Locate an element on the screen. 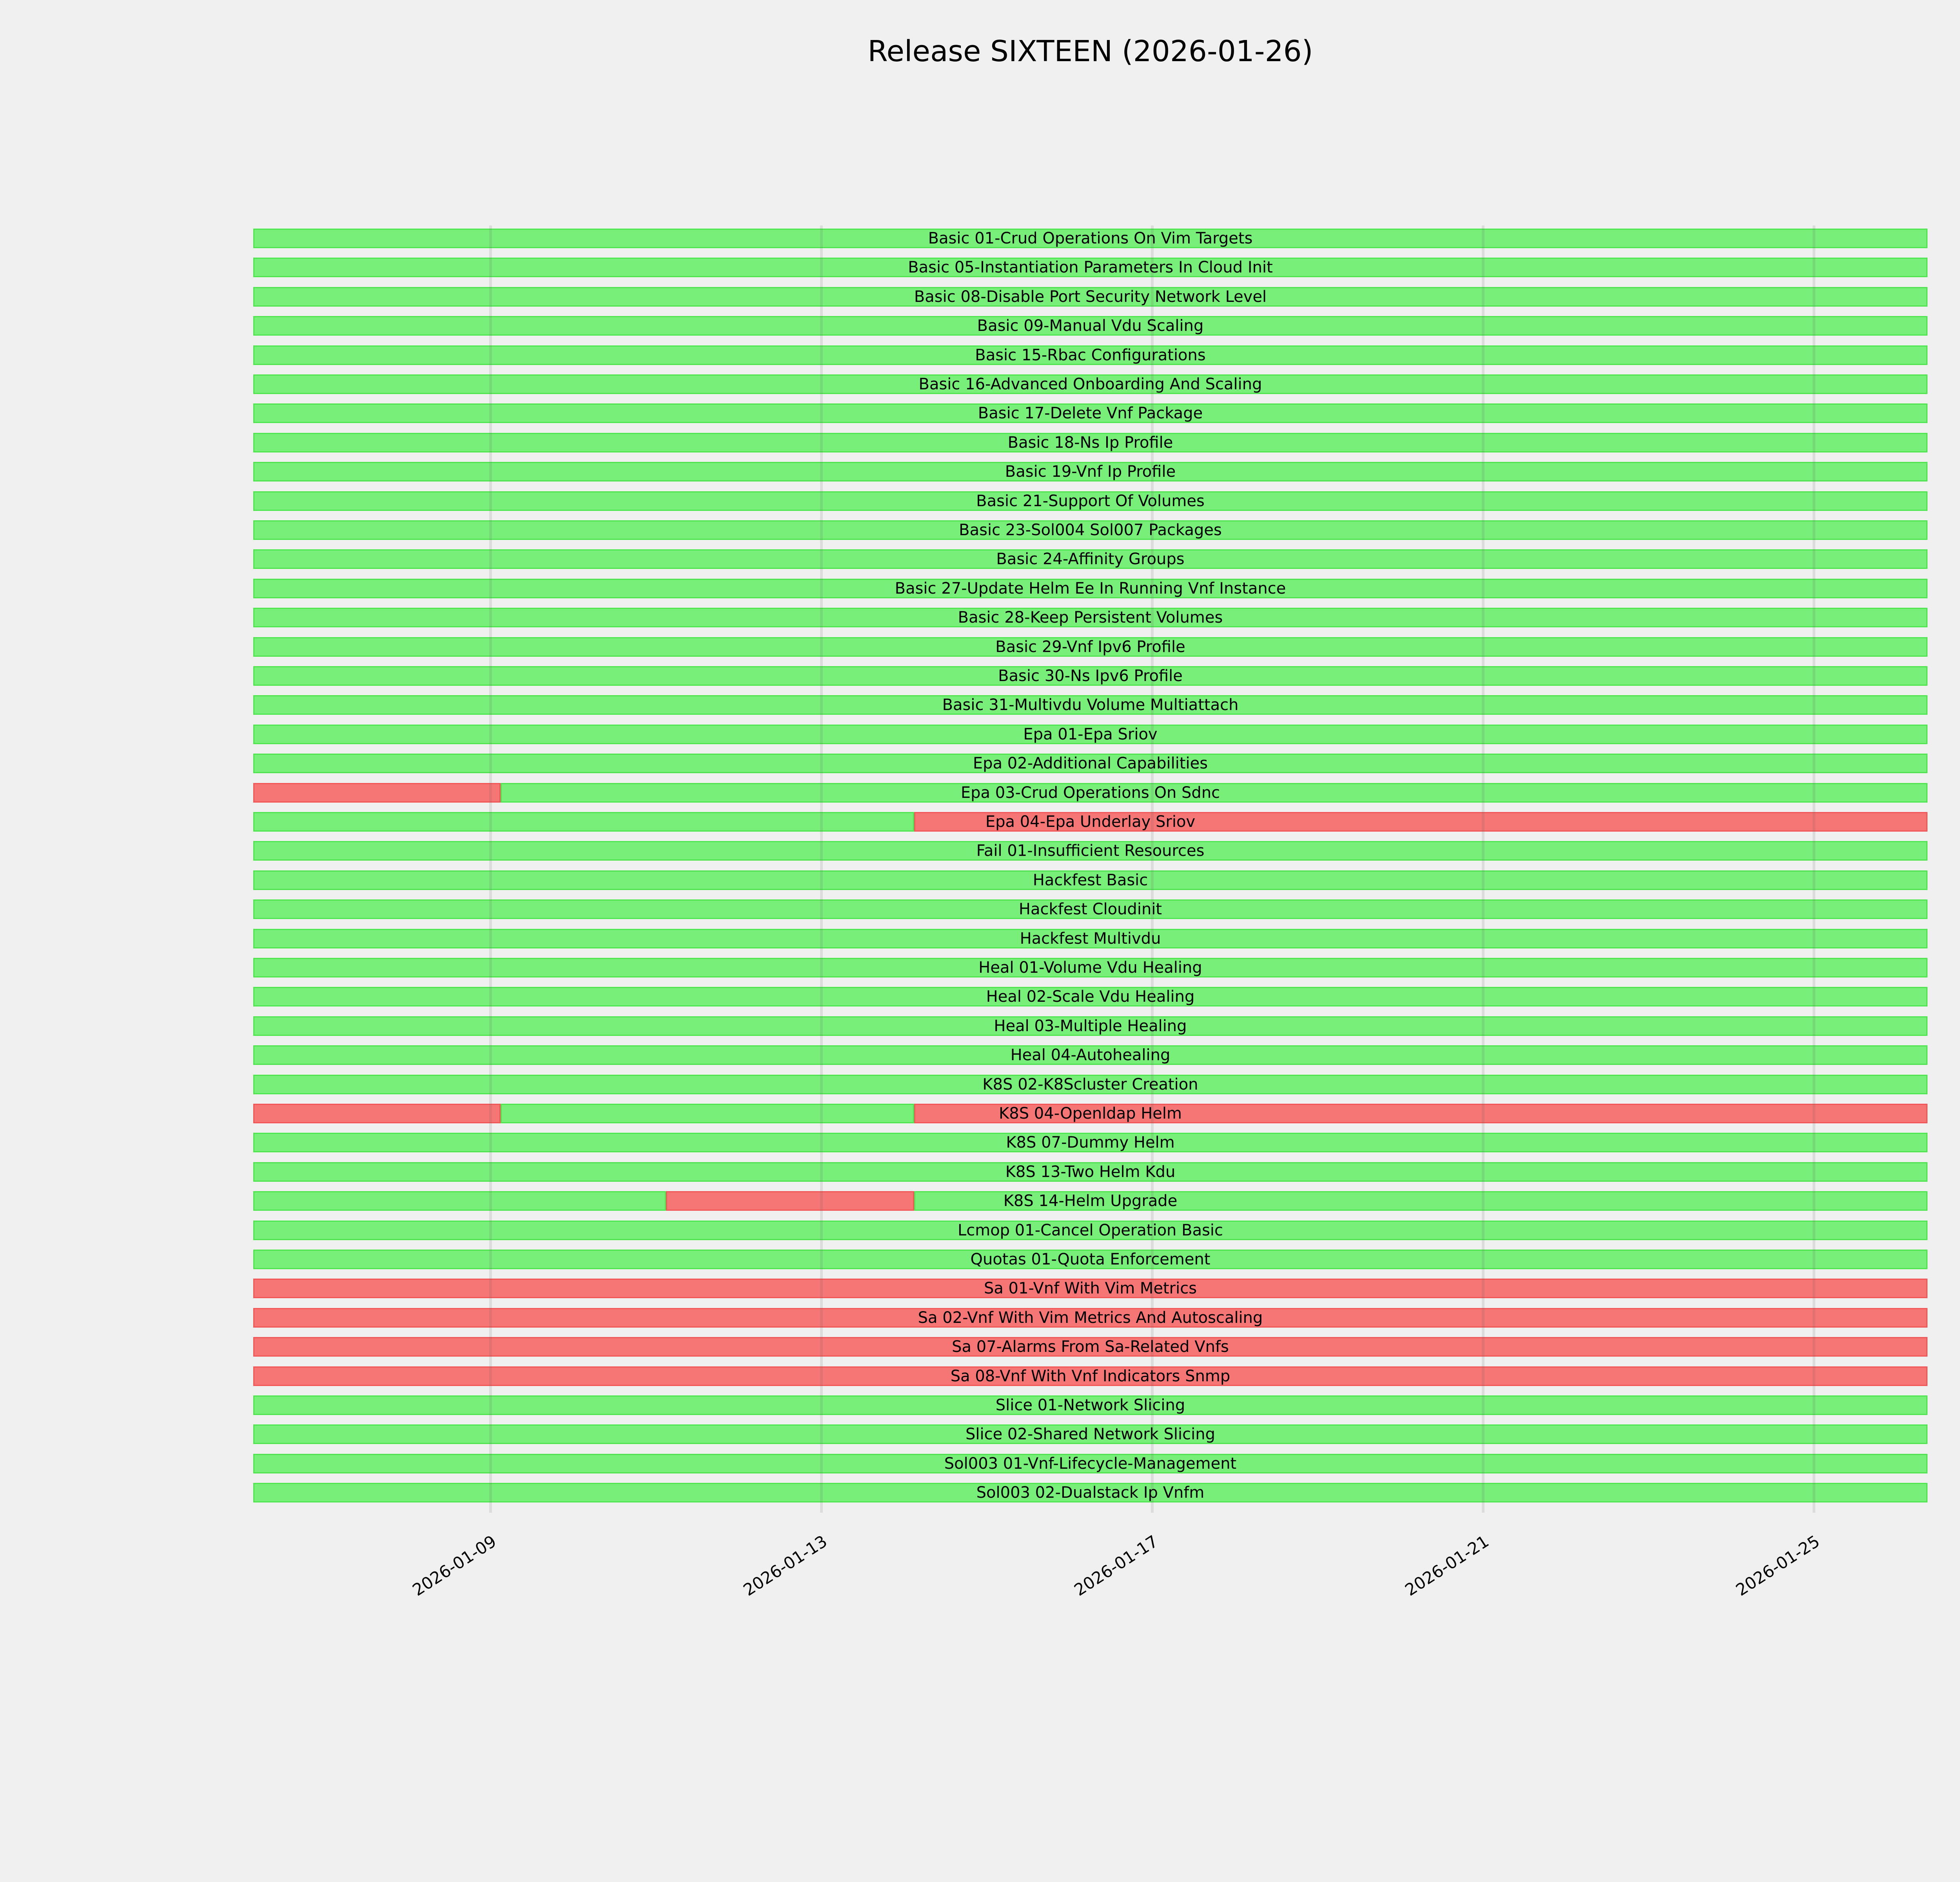 The width and height of the screenshot is (1960, 1882). task-label: Basic 15-Rbac Configurations is located at coordinates (1090, 355).